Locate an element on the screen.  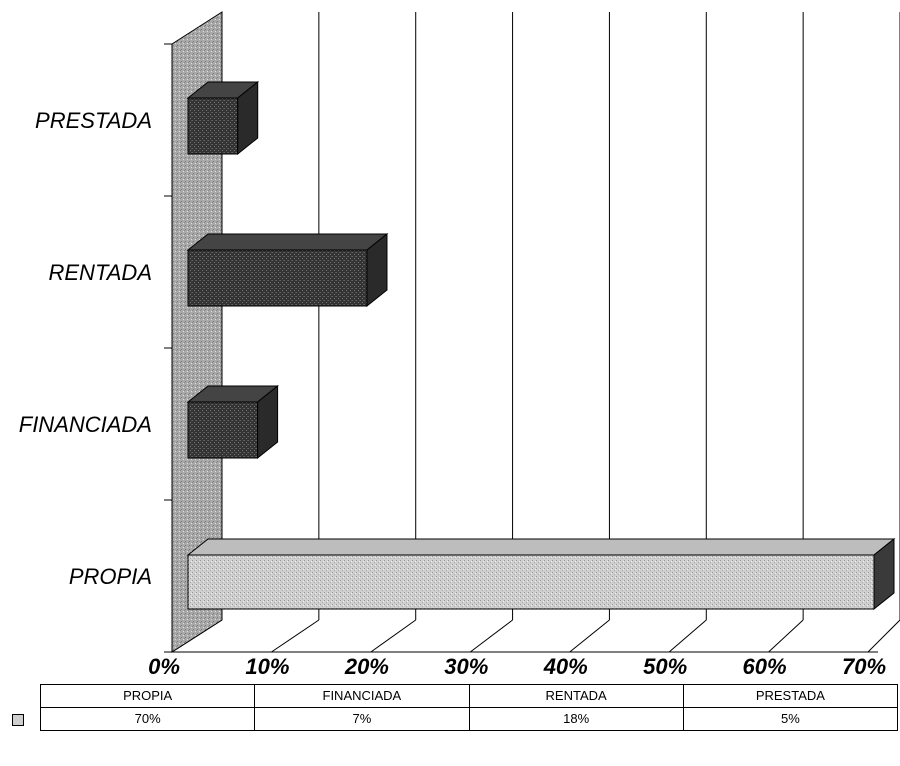
data-table-header: PROPIA is located at coordinates (147, 696).